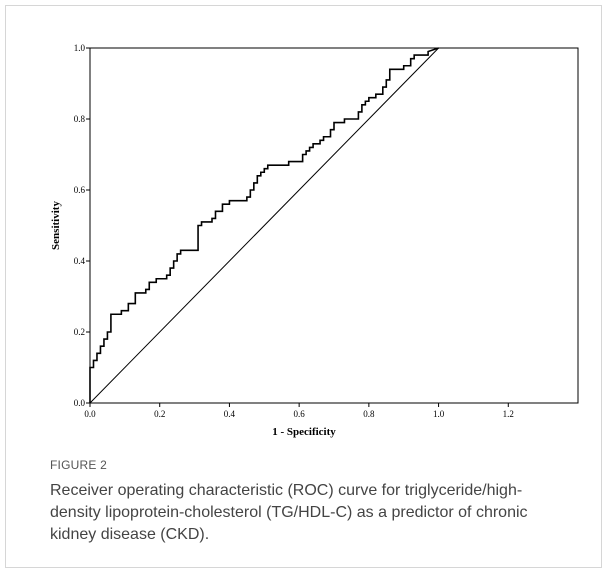  I want to click on y-tick-label: 1.0, so click(80, 48).